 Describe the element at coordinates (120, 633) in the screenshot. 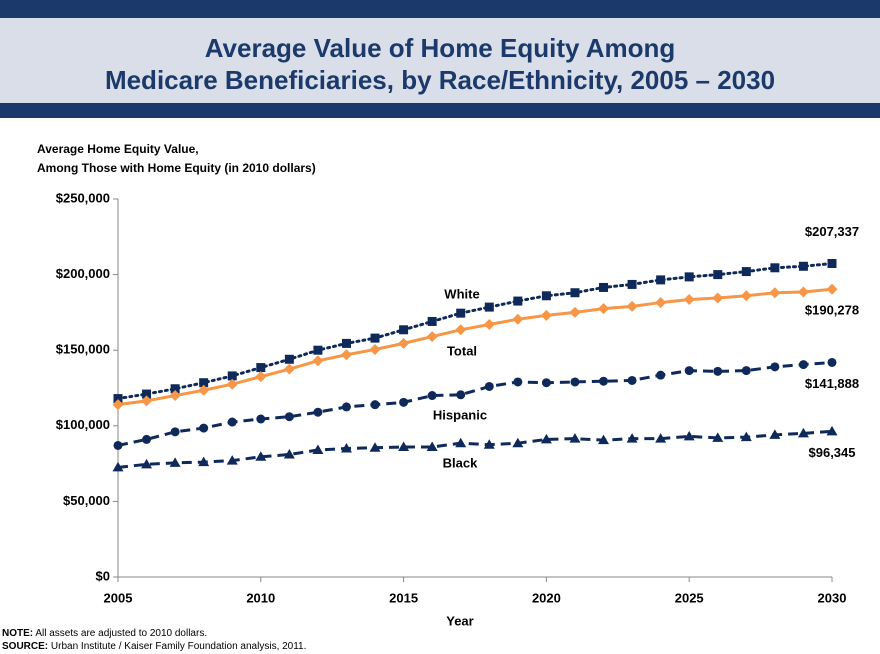

I see `note-text: All assets are adjusted to 2010 dollars.` at that location.